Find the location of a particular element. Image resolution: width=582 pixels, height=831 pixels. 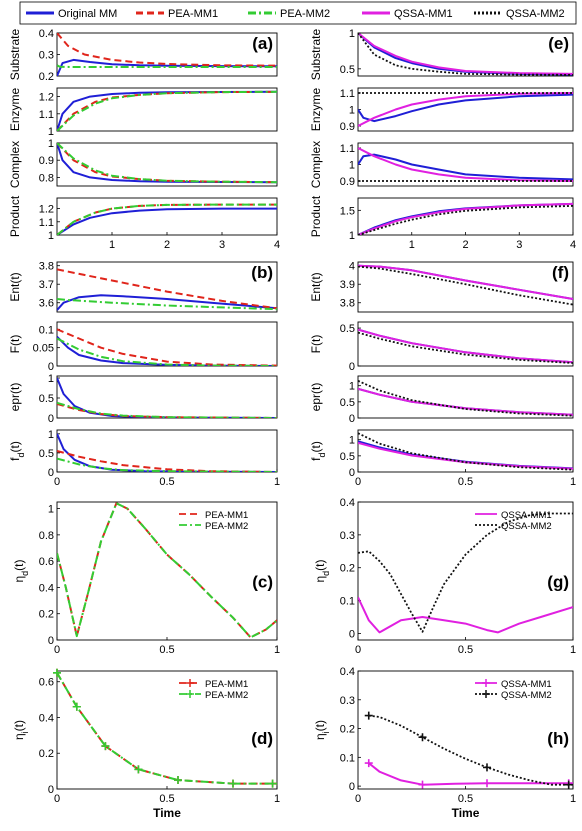

y-tick-label: 3.9 is located at coordinates (347, 285).